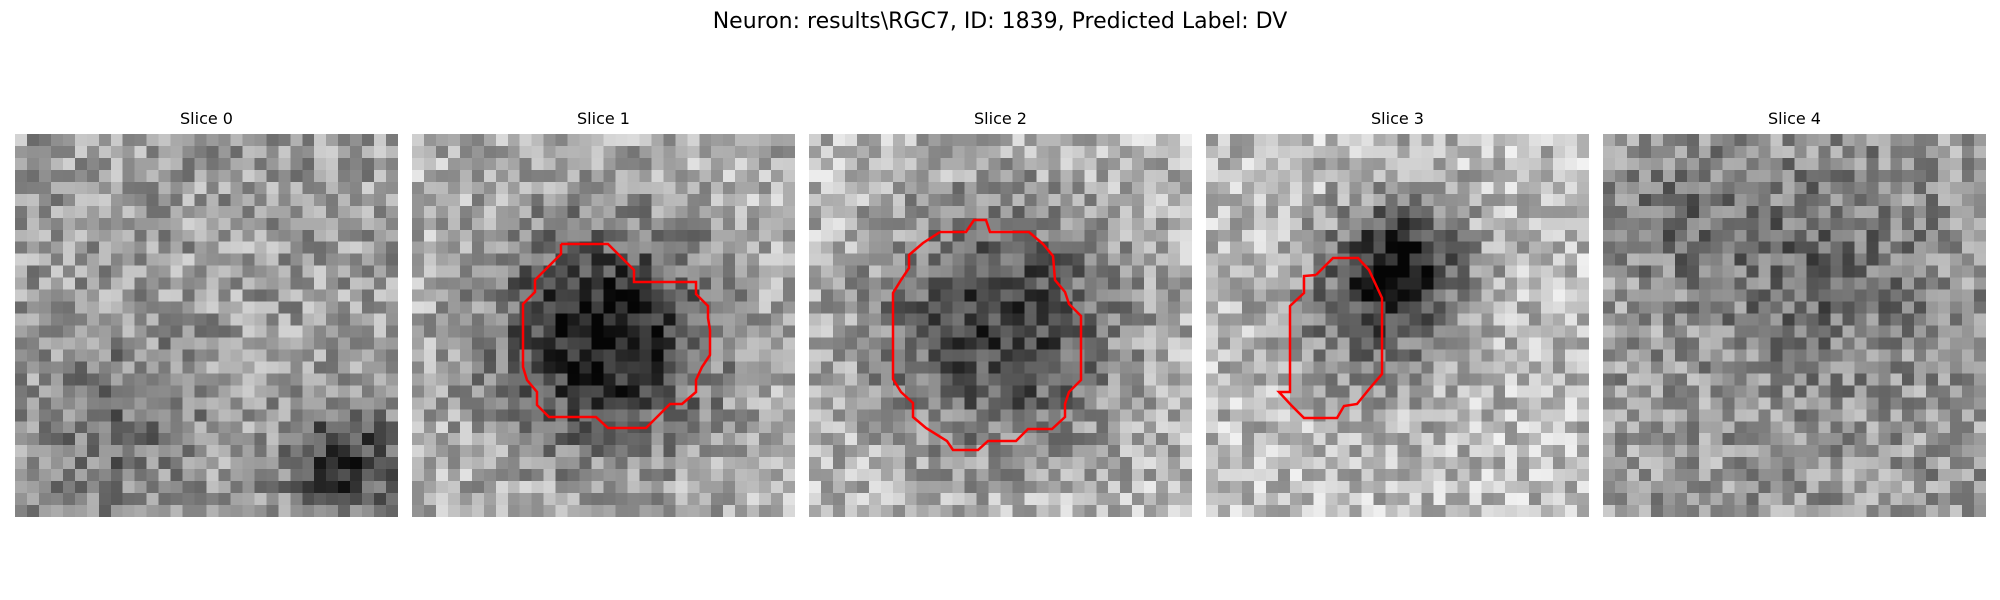 Image resolution: width=2000 pixels, height=600 pixels. I want to click on slice-1-contour, so click(616, 336).